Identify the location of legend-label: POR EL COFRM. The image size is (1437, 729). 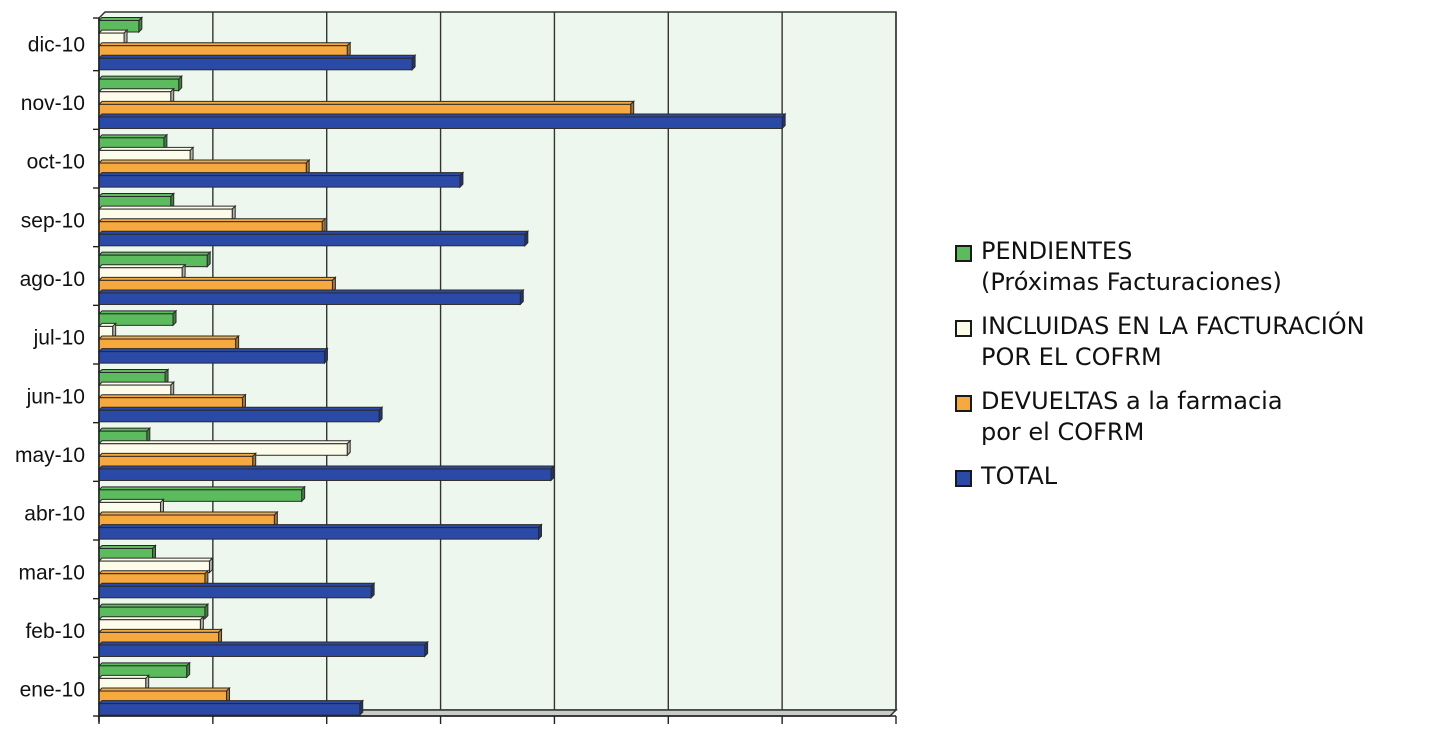
(1071, 357).